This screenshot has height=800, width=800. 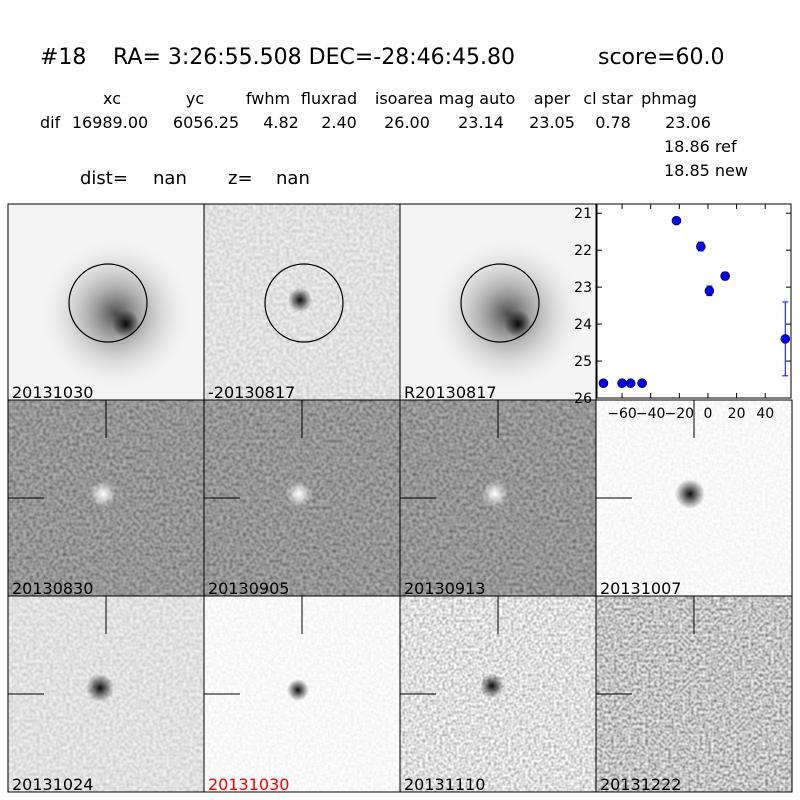 What do you see at coordinates (50, 122) in the screenshot?
I see `row-label: dif` at bounding box center [50, 122].